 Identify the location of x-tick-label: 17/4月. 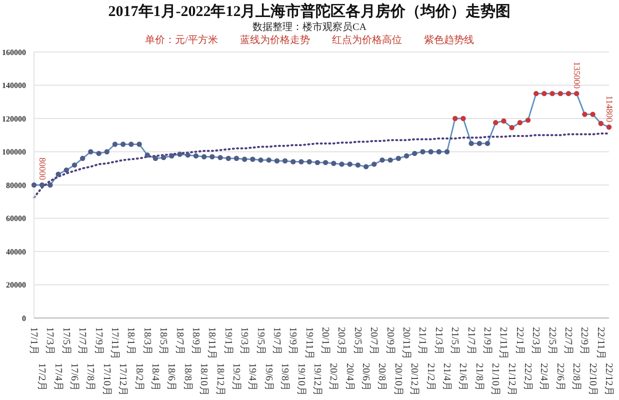
(58, 377).